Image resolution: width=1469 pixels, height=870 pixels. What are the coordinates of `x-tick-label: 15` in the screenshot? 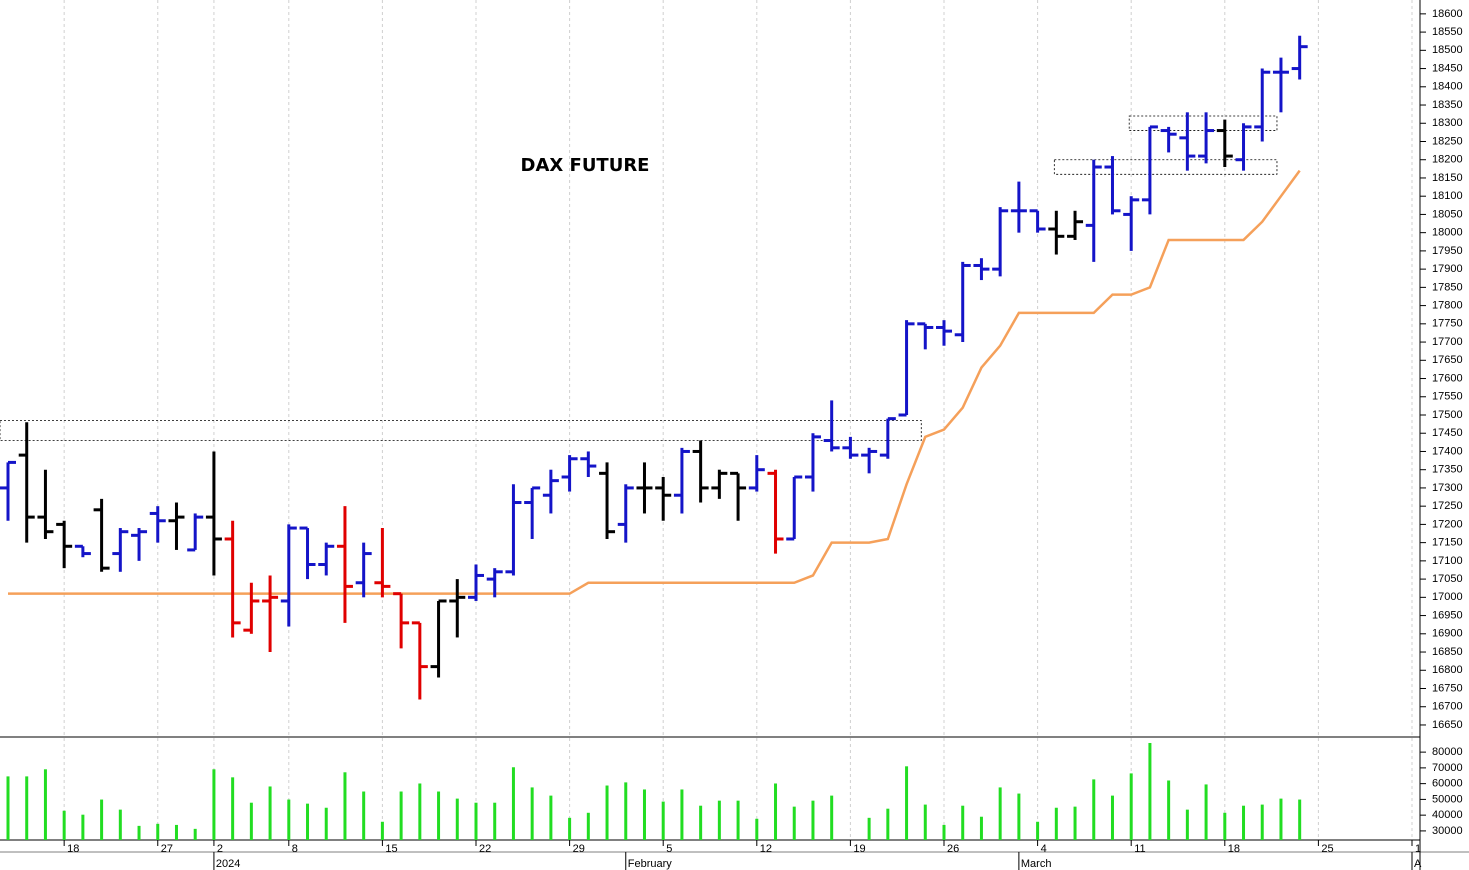 It's located at (391, 849).